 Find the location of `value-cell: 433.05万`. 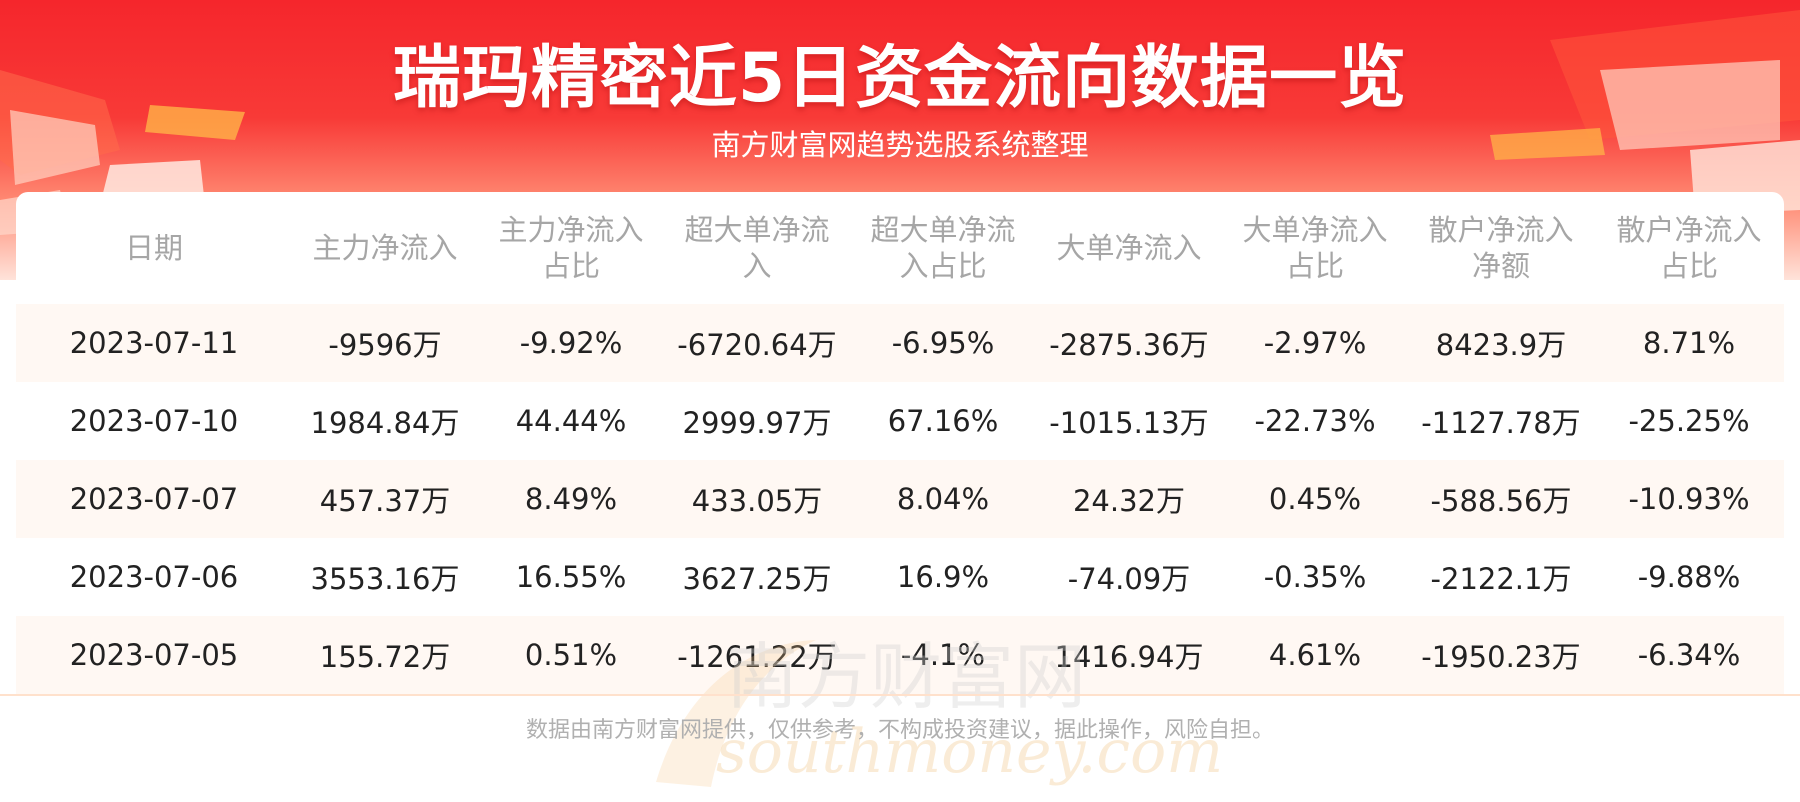

value-cell: 433.05万 is located at coordinates (757, 499).